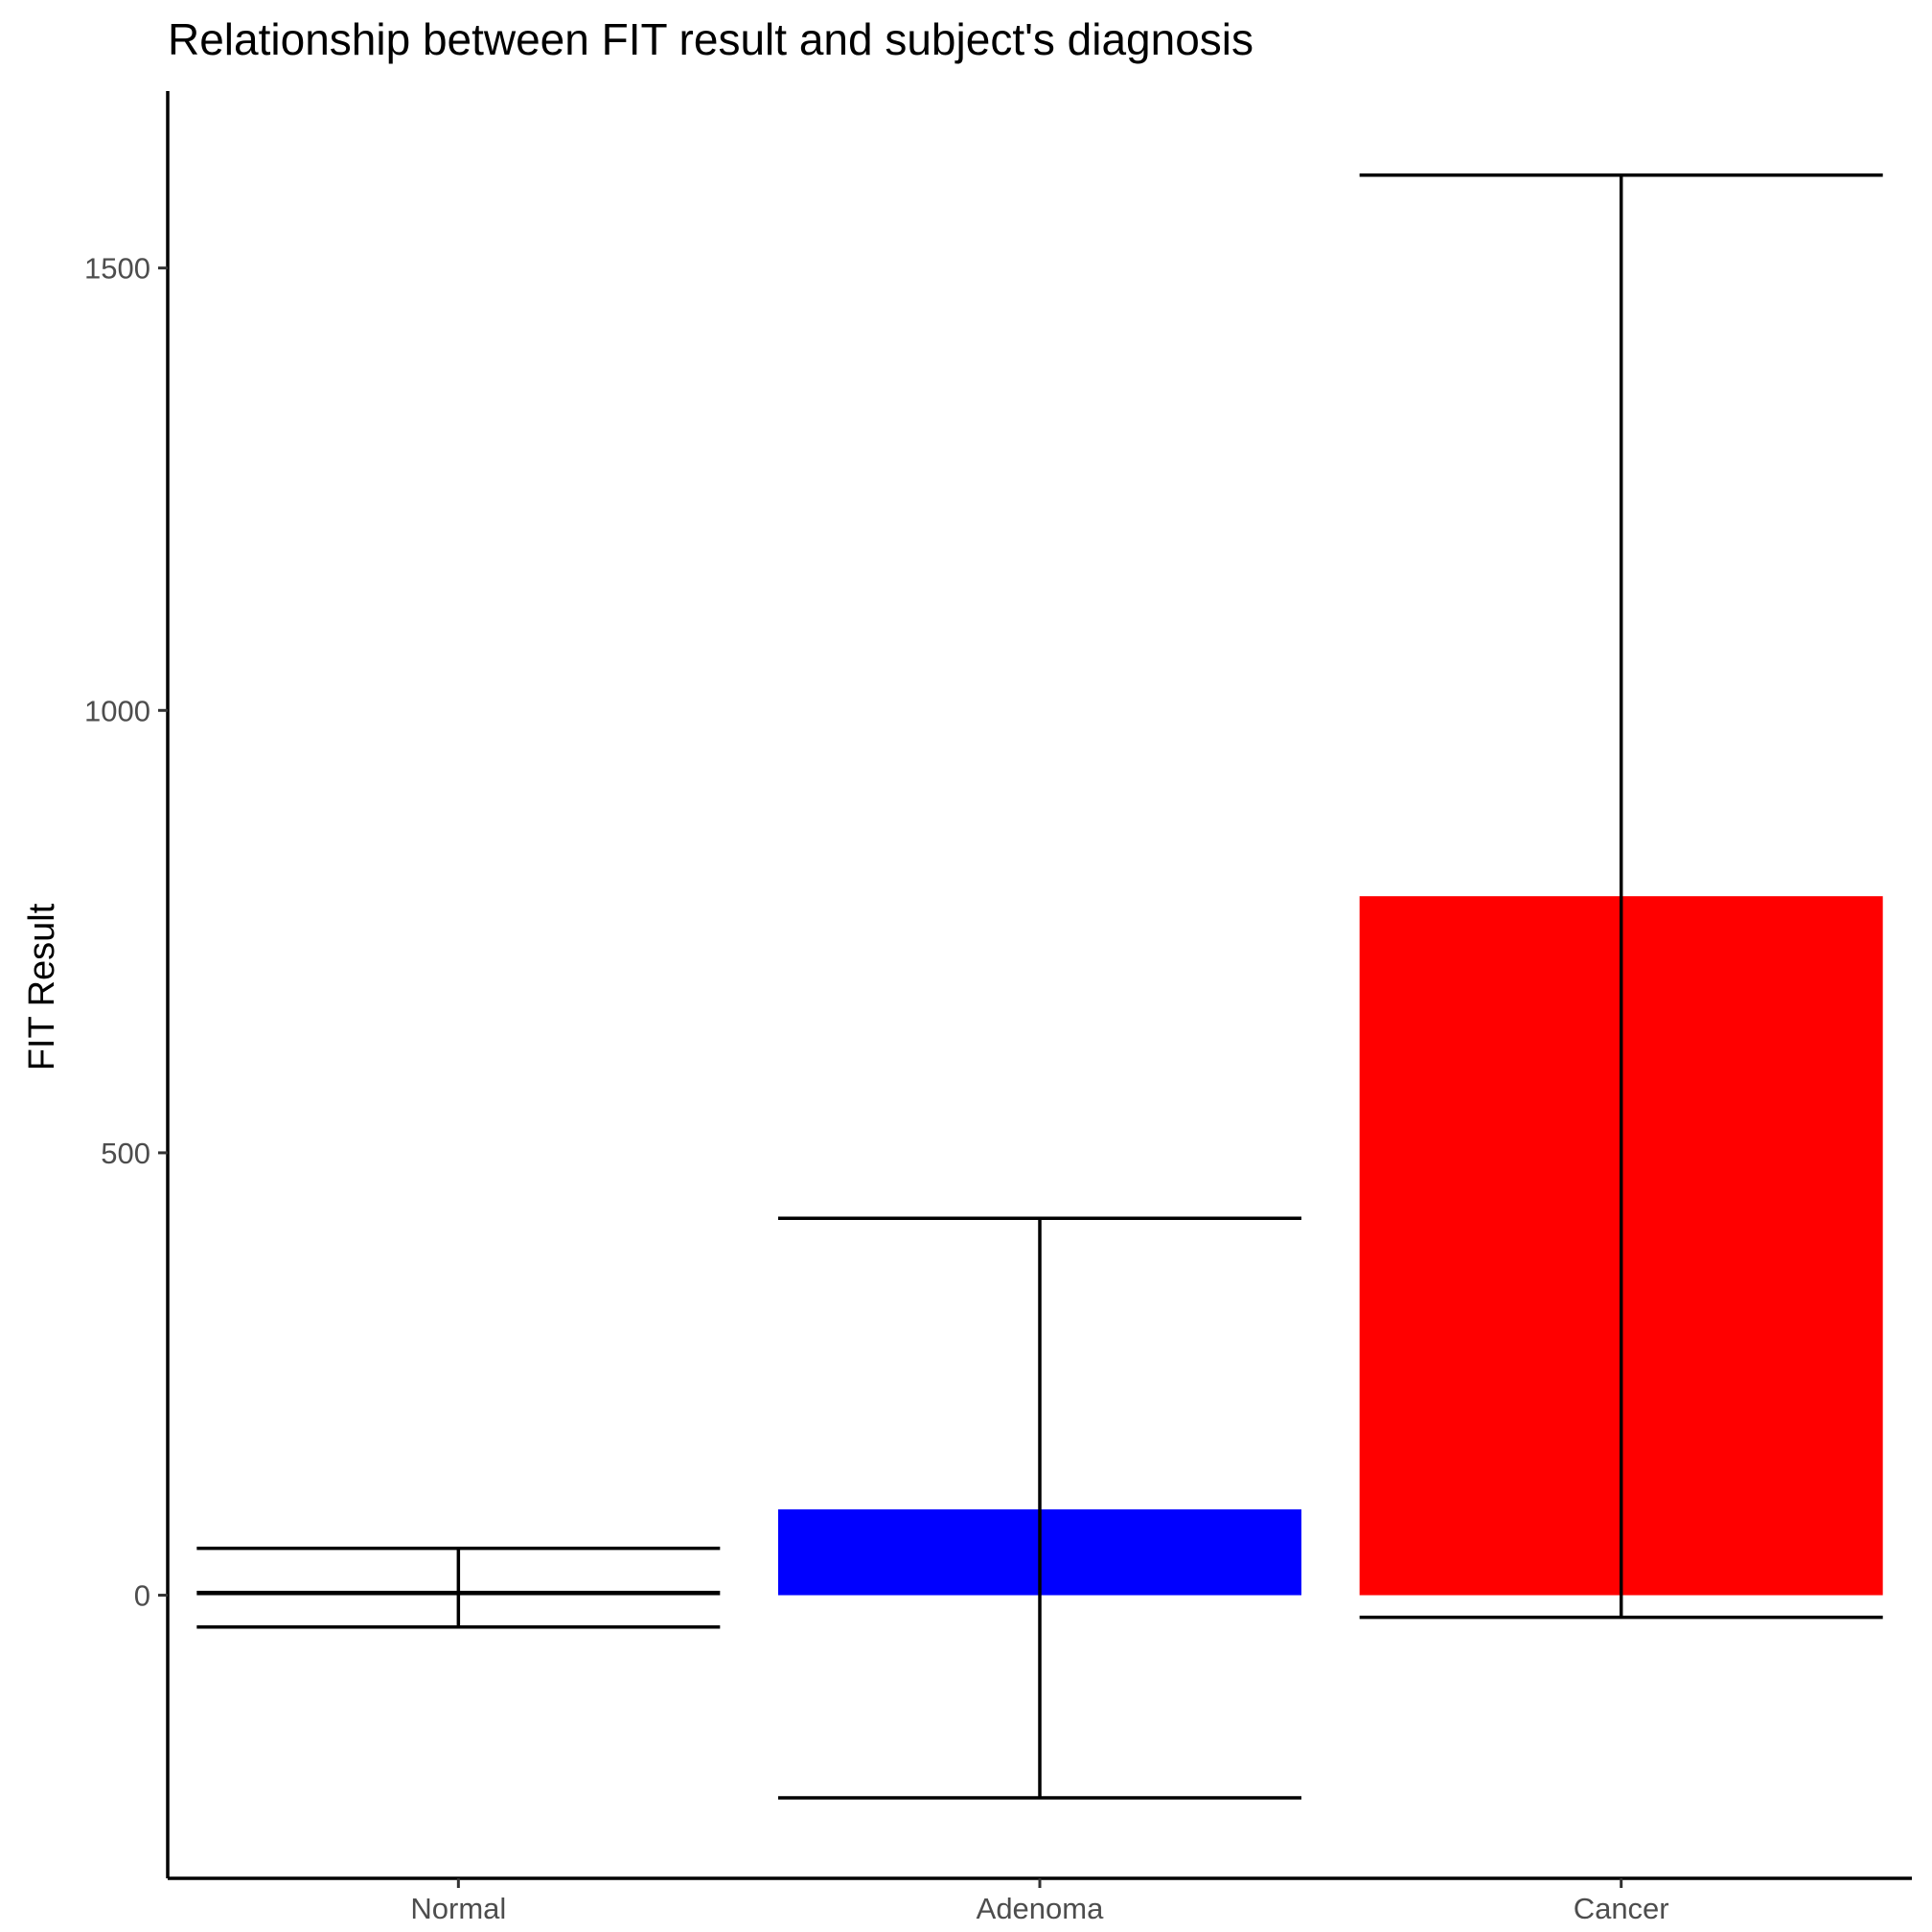 The width and height of the screenshot is (1932, 1932). Describe the element at coordinates (117, 269) in the screenshot. I see `y-tick-label: 1500` at that location.